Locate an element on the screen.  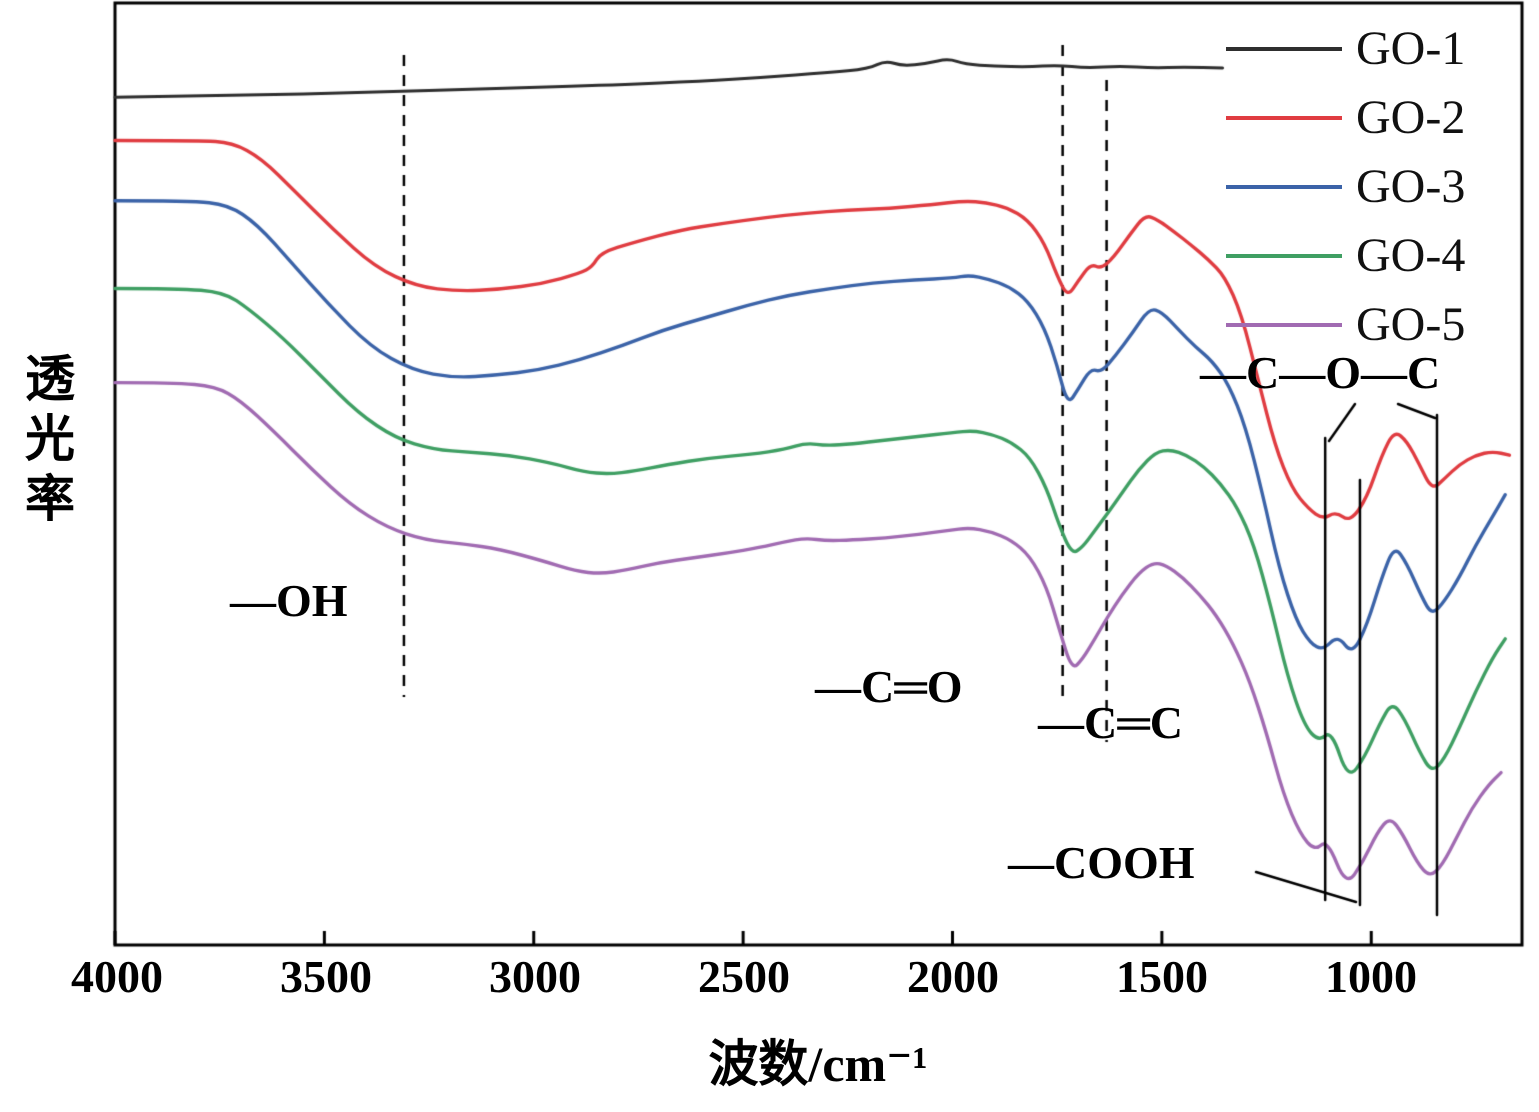
x-tick-label: 2500 is located at coordinates (744, 976).